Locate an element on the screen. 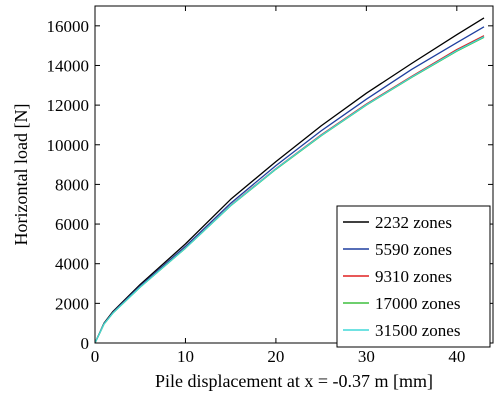 Image resolution: width=504 pixels, height=393 pixels. y-tick-label: 8000 is located at coordinates (72, 184).